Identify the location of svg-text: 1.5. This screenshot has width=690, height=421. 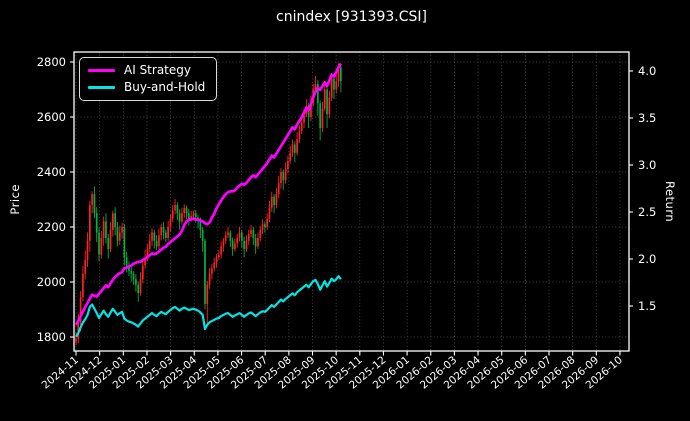
(647, 306).